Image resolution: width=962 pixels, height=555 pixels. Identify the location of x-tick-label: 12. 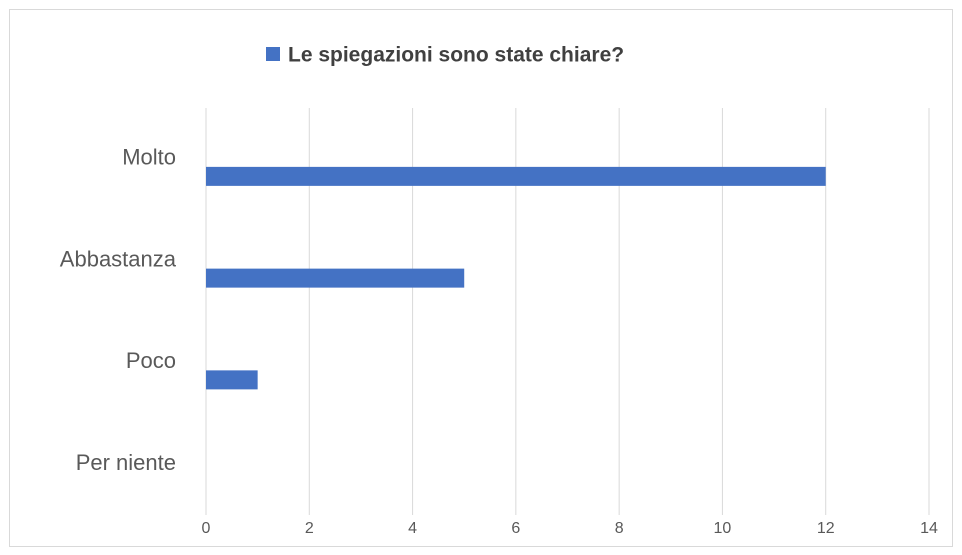
(826, 528).